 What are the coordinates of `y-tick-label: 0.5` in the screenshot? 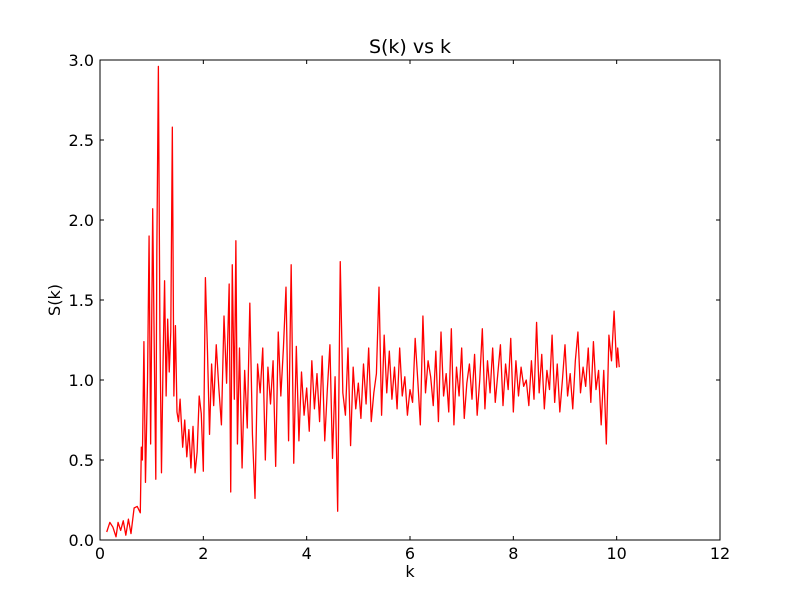 It's located at (81, 460).